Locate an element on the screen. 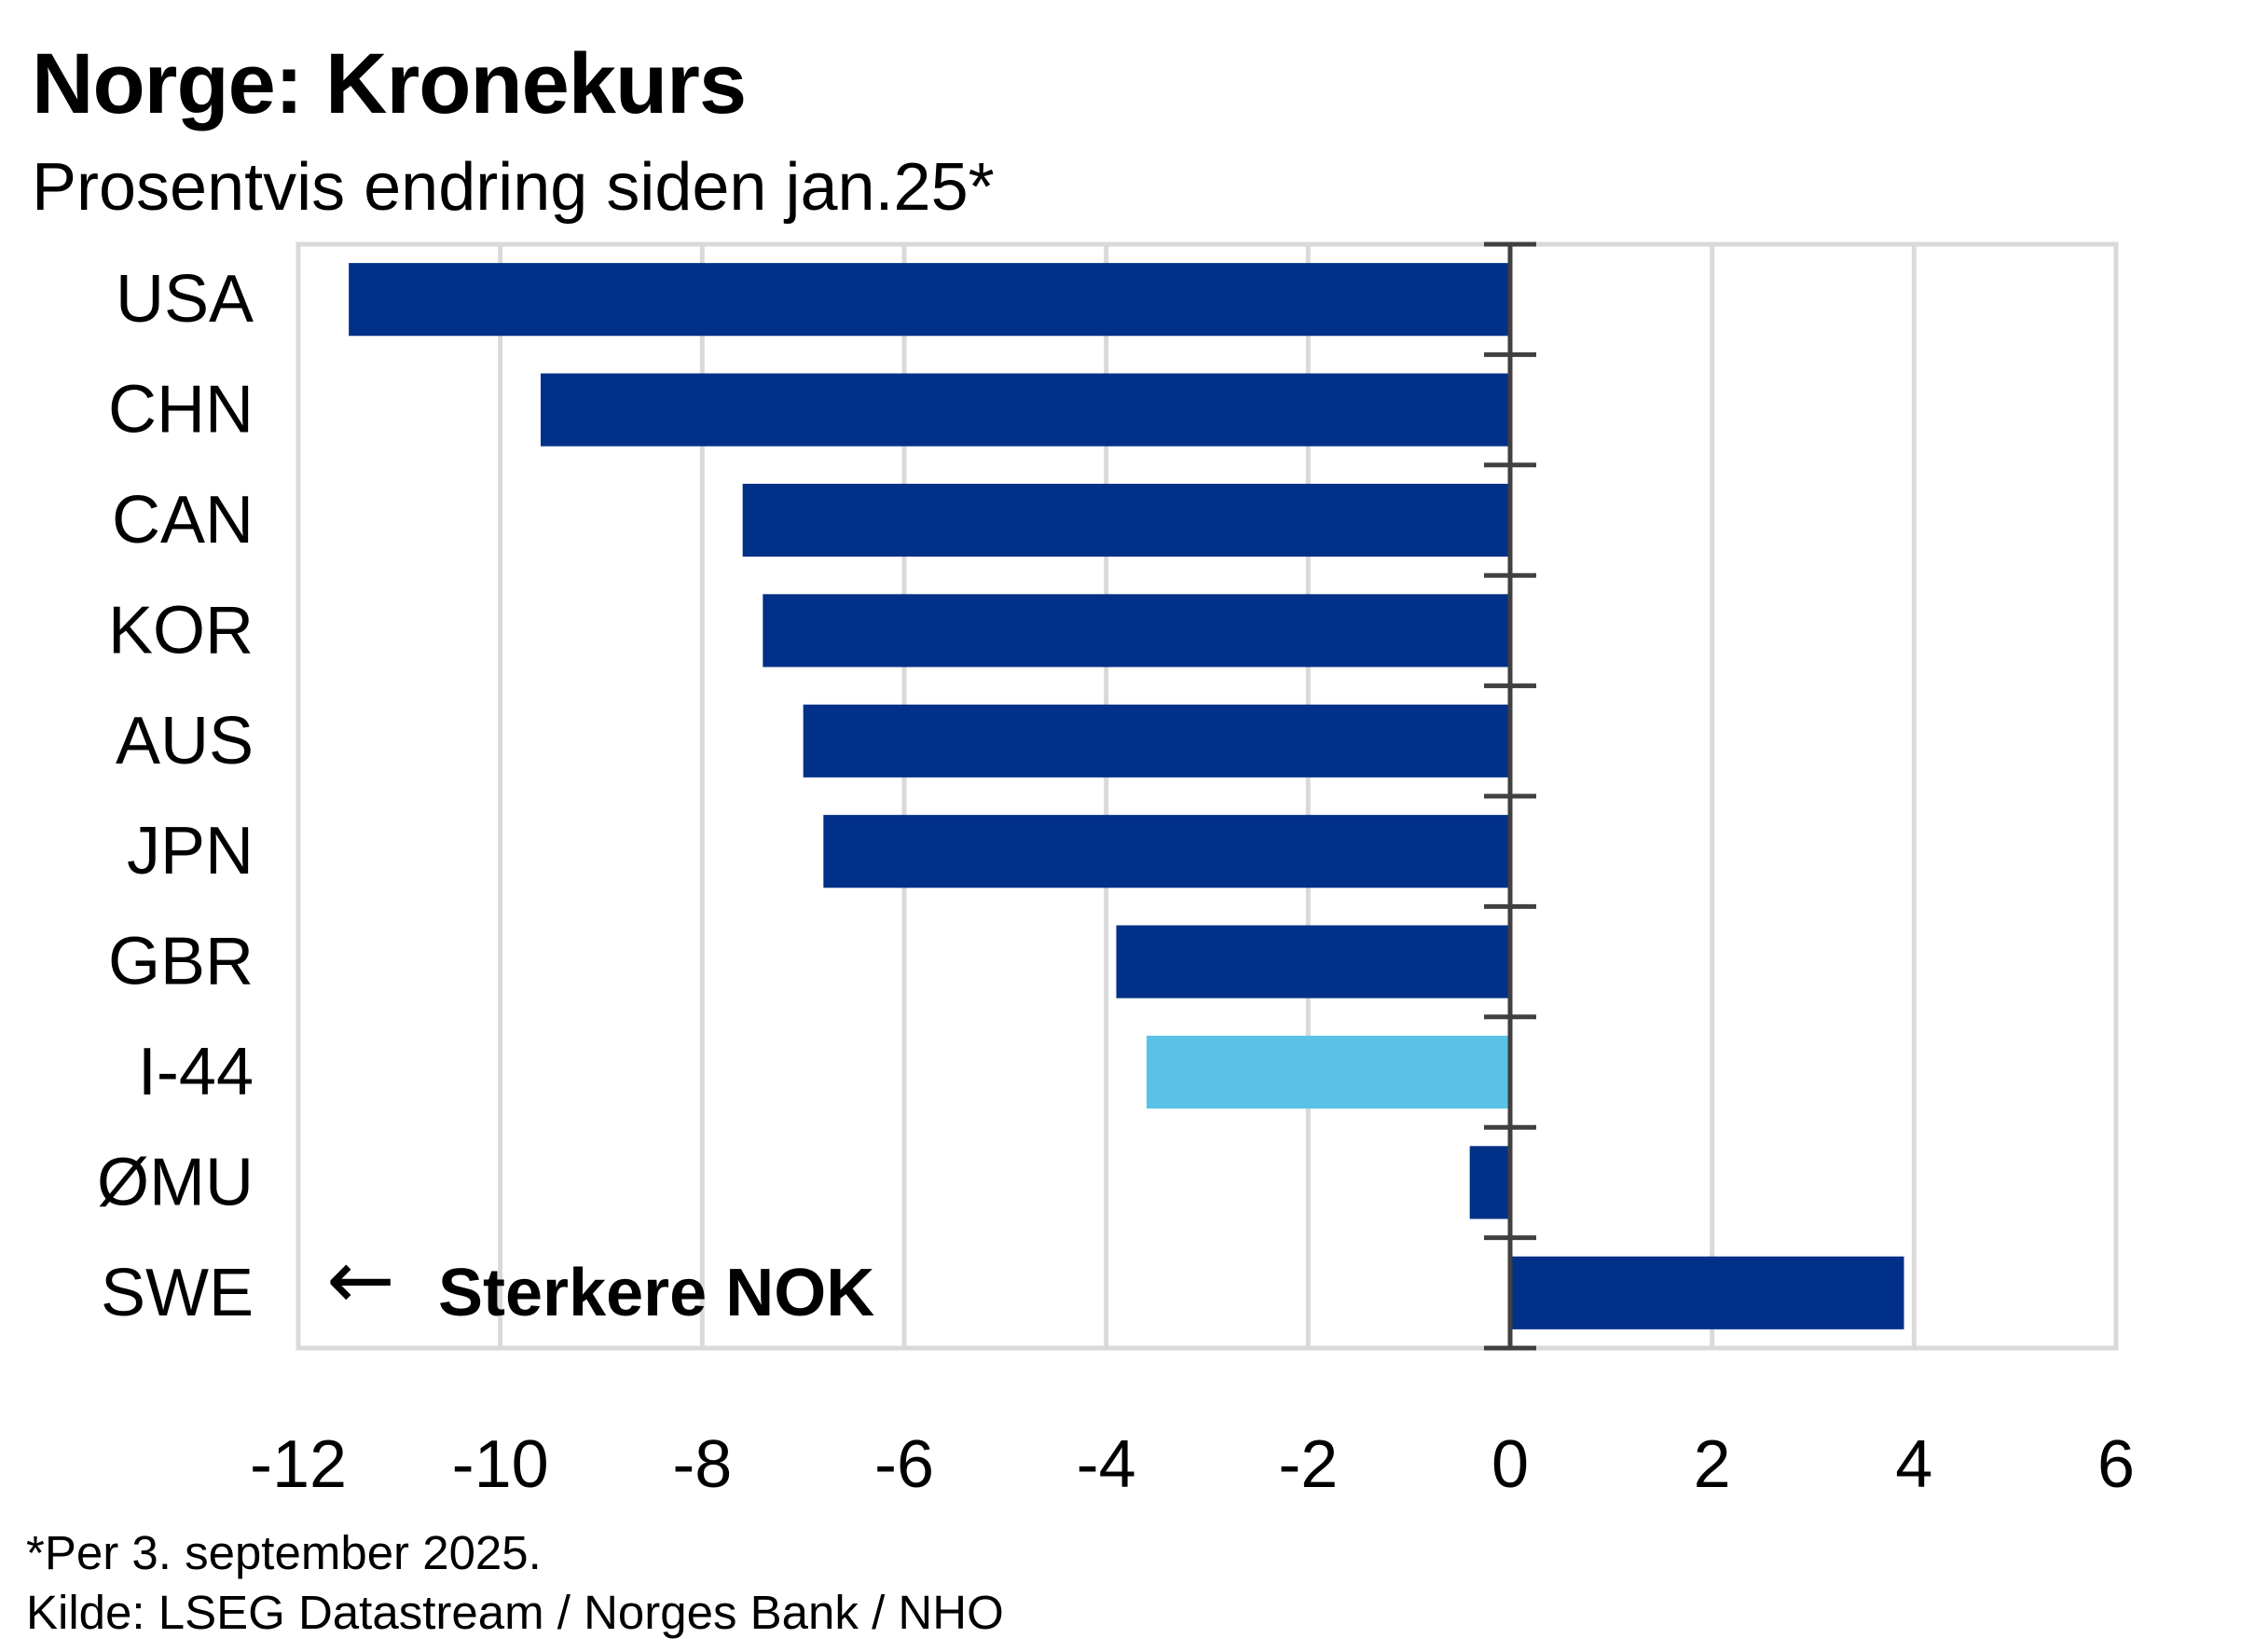 The image size is (2268, 1652). bar-jpn is located at coordinates (1167, 852).